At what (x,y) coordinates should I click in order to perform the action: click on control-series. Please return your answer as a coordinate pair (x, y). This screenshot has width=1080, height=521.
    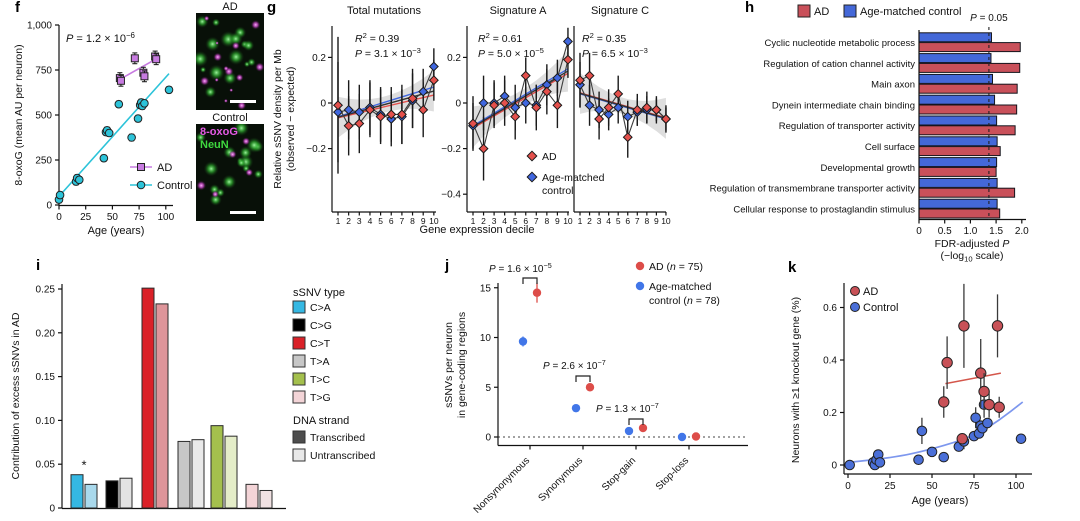
    Looking at the image, I should click on (114, 144).